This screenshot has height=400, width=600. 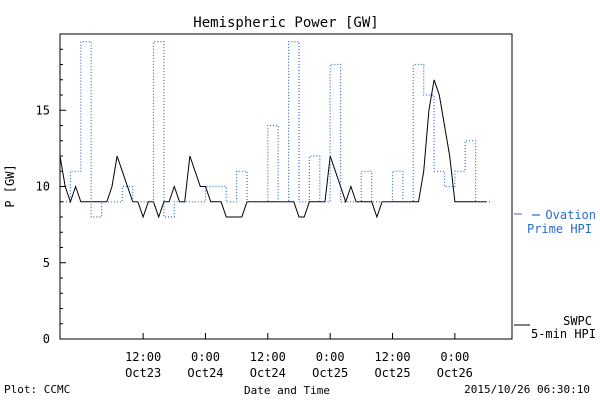 I want to click on y-tick-label: 15, so click(x=43, y=110).